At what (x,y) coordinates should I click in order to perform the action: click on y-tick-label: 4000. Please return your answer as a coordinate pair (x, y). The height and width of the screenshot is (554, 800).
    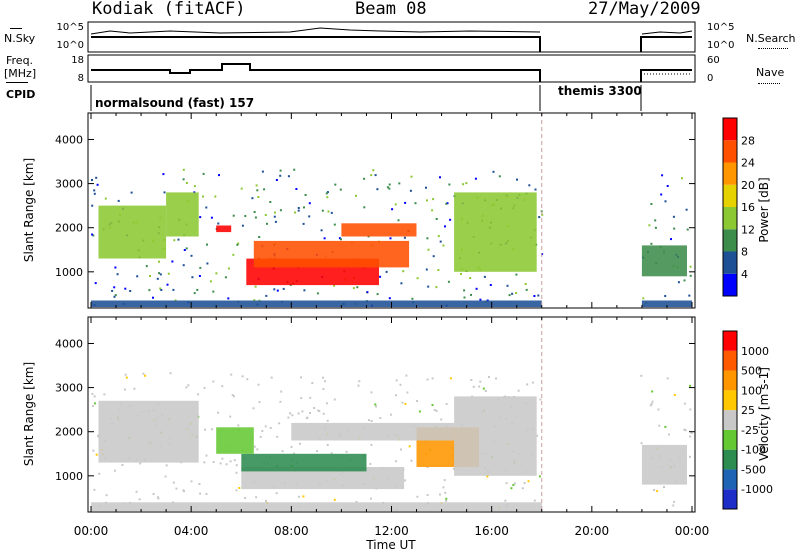
    Looking at the image, I should click on (69, 343).